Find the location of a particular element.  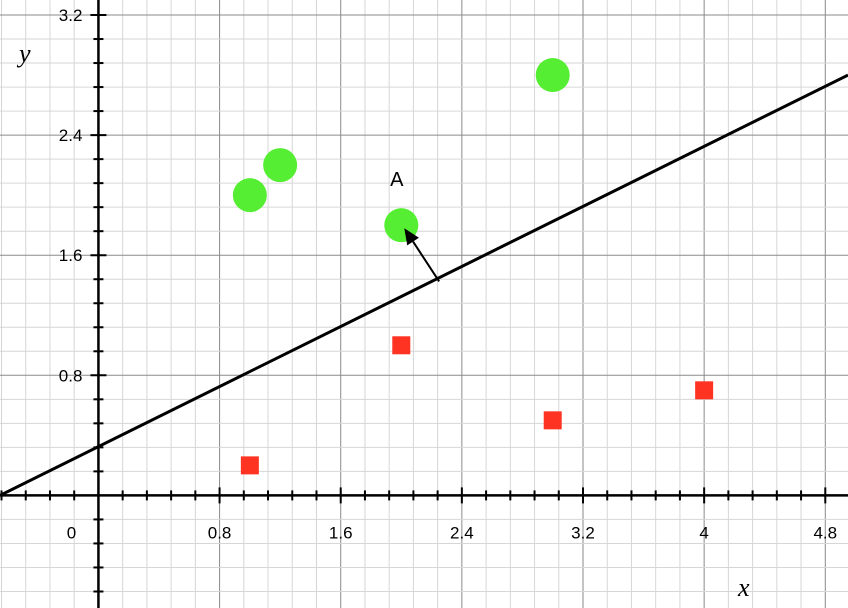

normal-arrow-head is located at coordinates (411, 237).